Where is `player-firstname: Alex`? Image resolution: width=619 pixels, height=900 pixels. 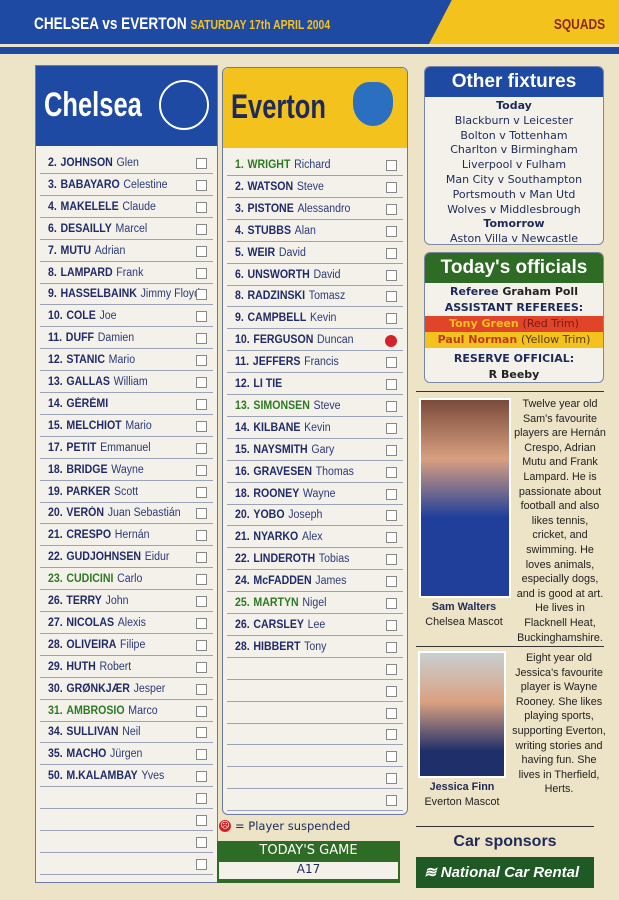
player-firstname: Alex is located at coordinates (312, 537).